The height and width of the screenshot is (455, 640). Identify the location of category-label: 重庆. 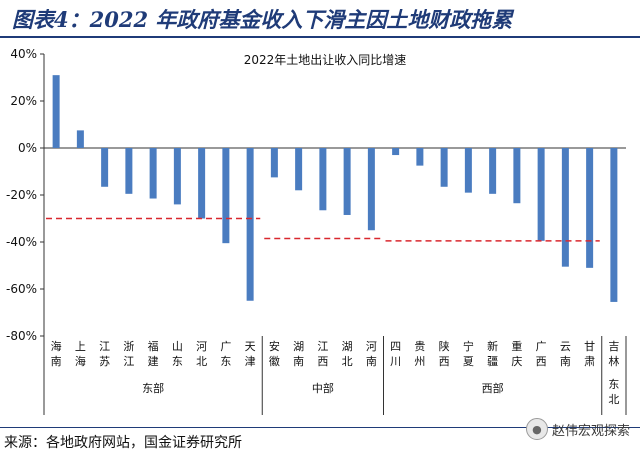
(516, 353).